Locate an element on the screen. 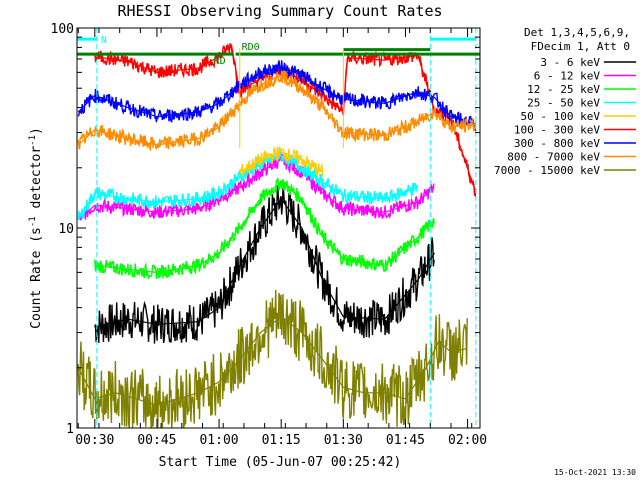  x-tick-label-4: 01:30 is located at coordinates (343, 440).